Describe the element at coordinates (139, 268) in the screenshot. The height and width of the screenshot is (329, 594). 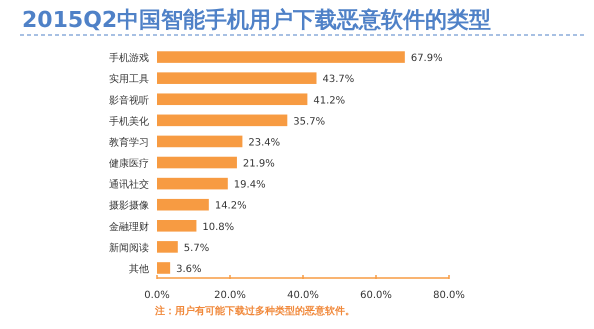
I see `y-tick-label: 其他` at that location.